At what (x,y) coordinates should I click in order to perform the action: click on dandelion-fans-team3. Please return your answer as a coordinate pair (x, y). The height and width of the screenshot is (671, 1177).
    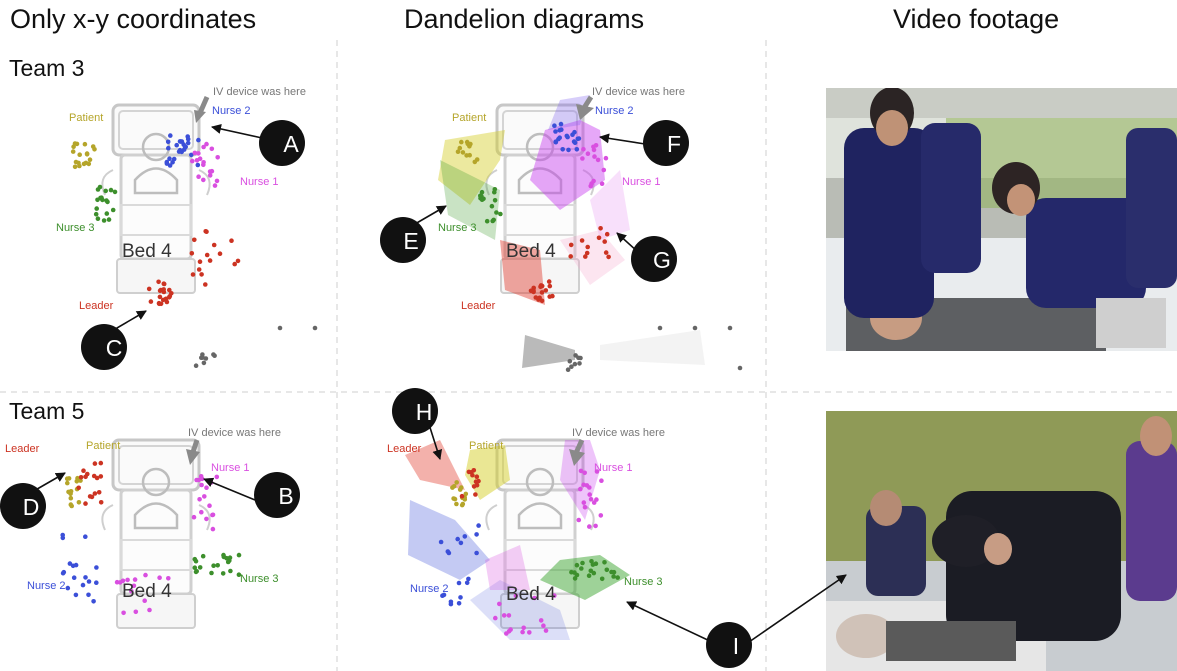
    Looking at the image, I should click on (571, 231).